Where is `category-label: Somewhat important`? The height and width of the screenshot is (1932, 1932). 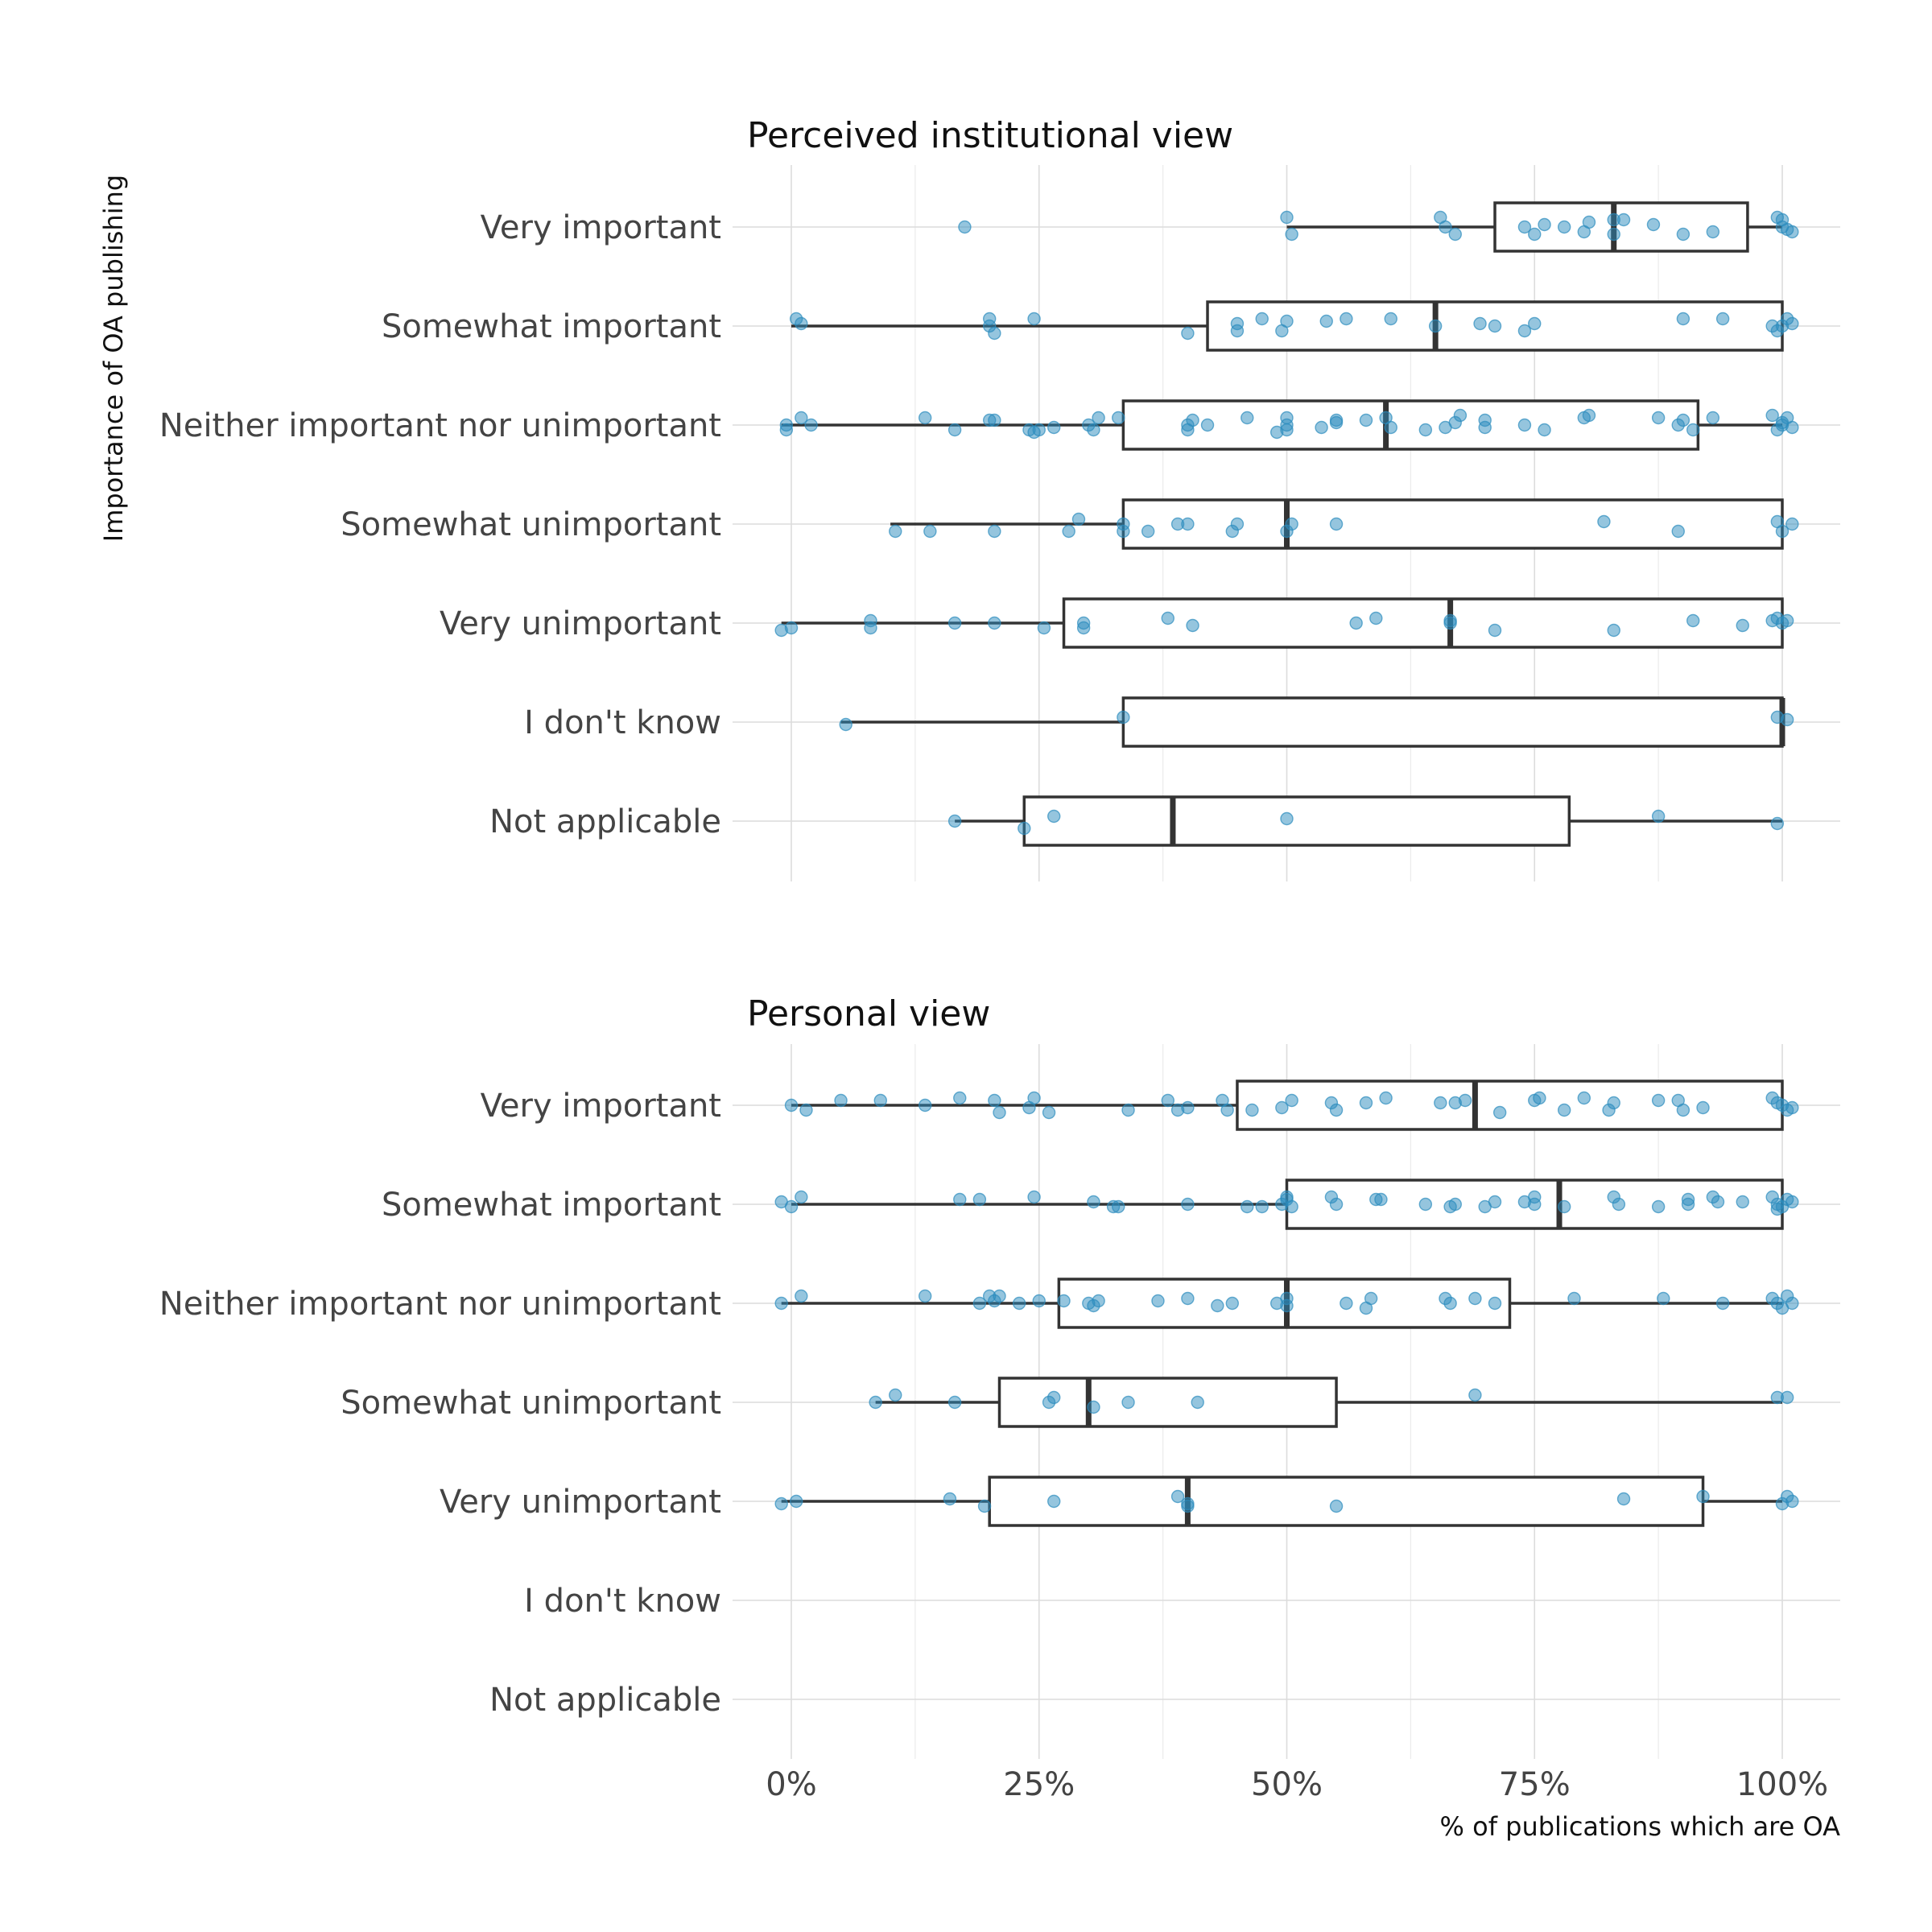 category-label: Somewhat important is located at coordinates (551, 326).